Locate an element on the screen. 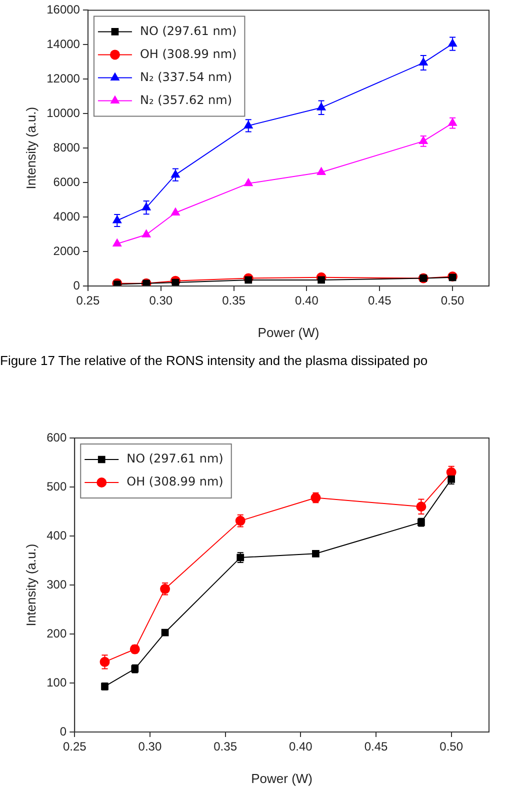 This screenshot has width=529, height=791. y-tick-label: 10000 is located at coordinates (63, 113).